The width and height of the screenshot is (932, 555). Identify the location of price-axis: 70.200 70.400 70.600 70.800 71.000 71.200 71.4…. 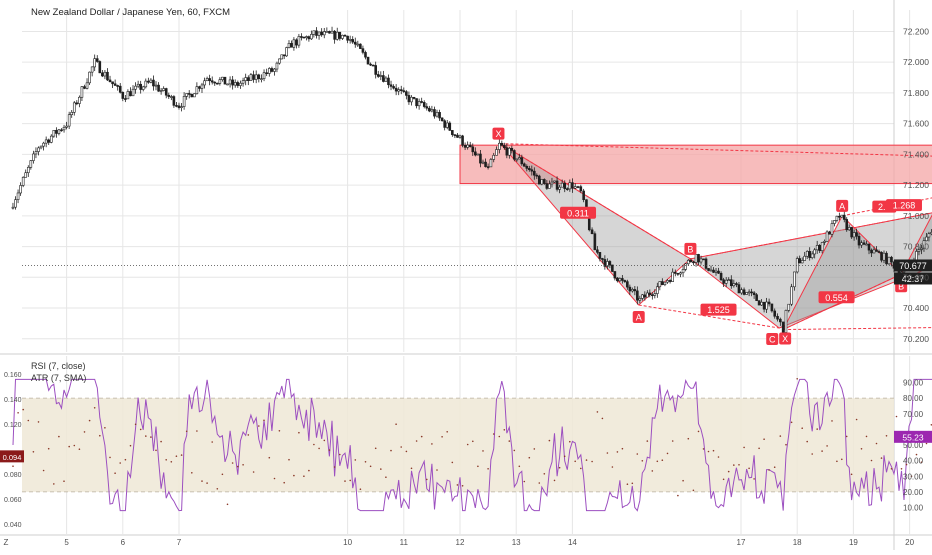
(916, 184).